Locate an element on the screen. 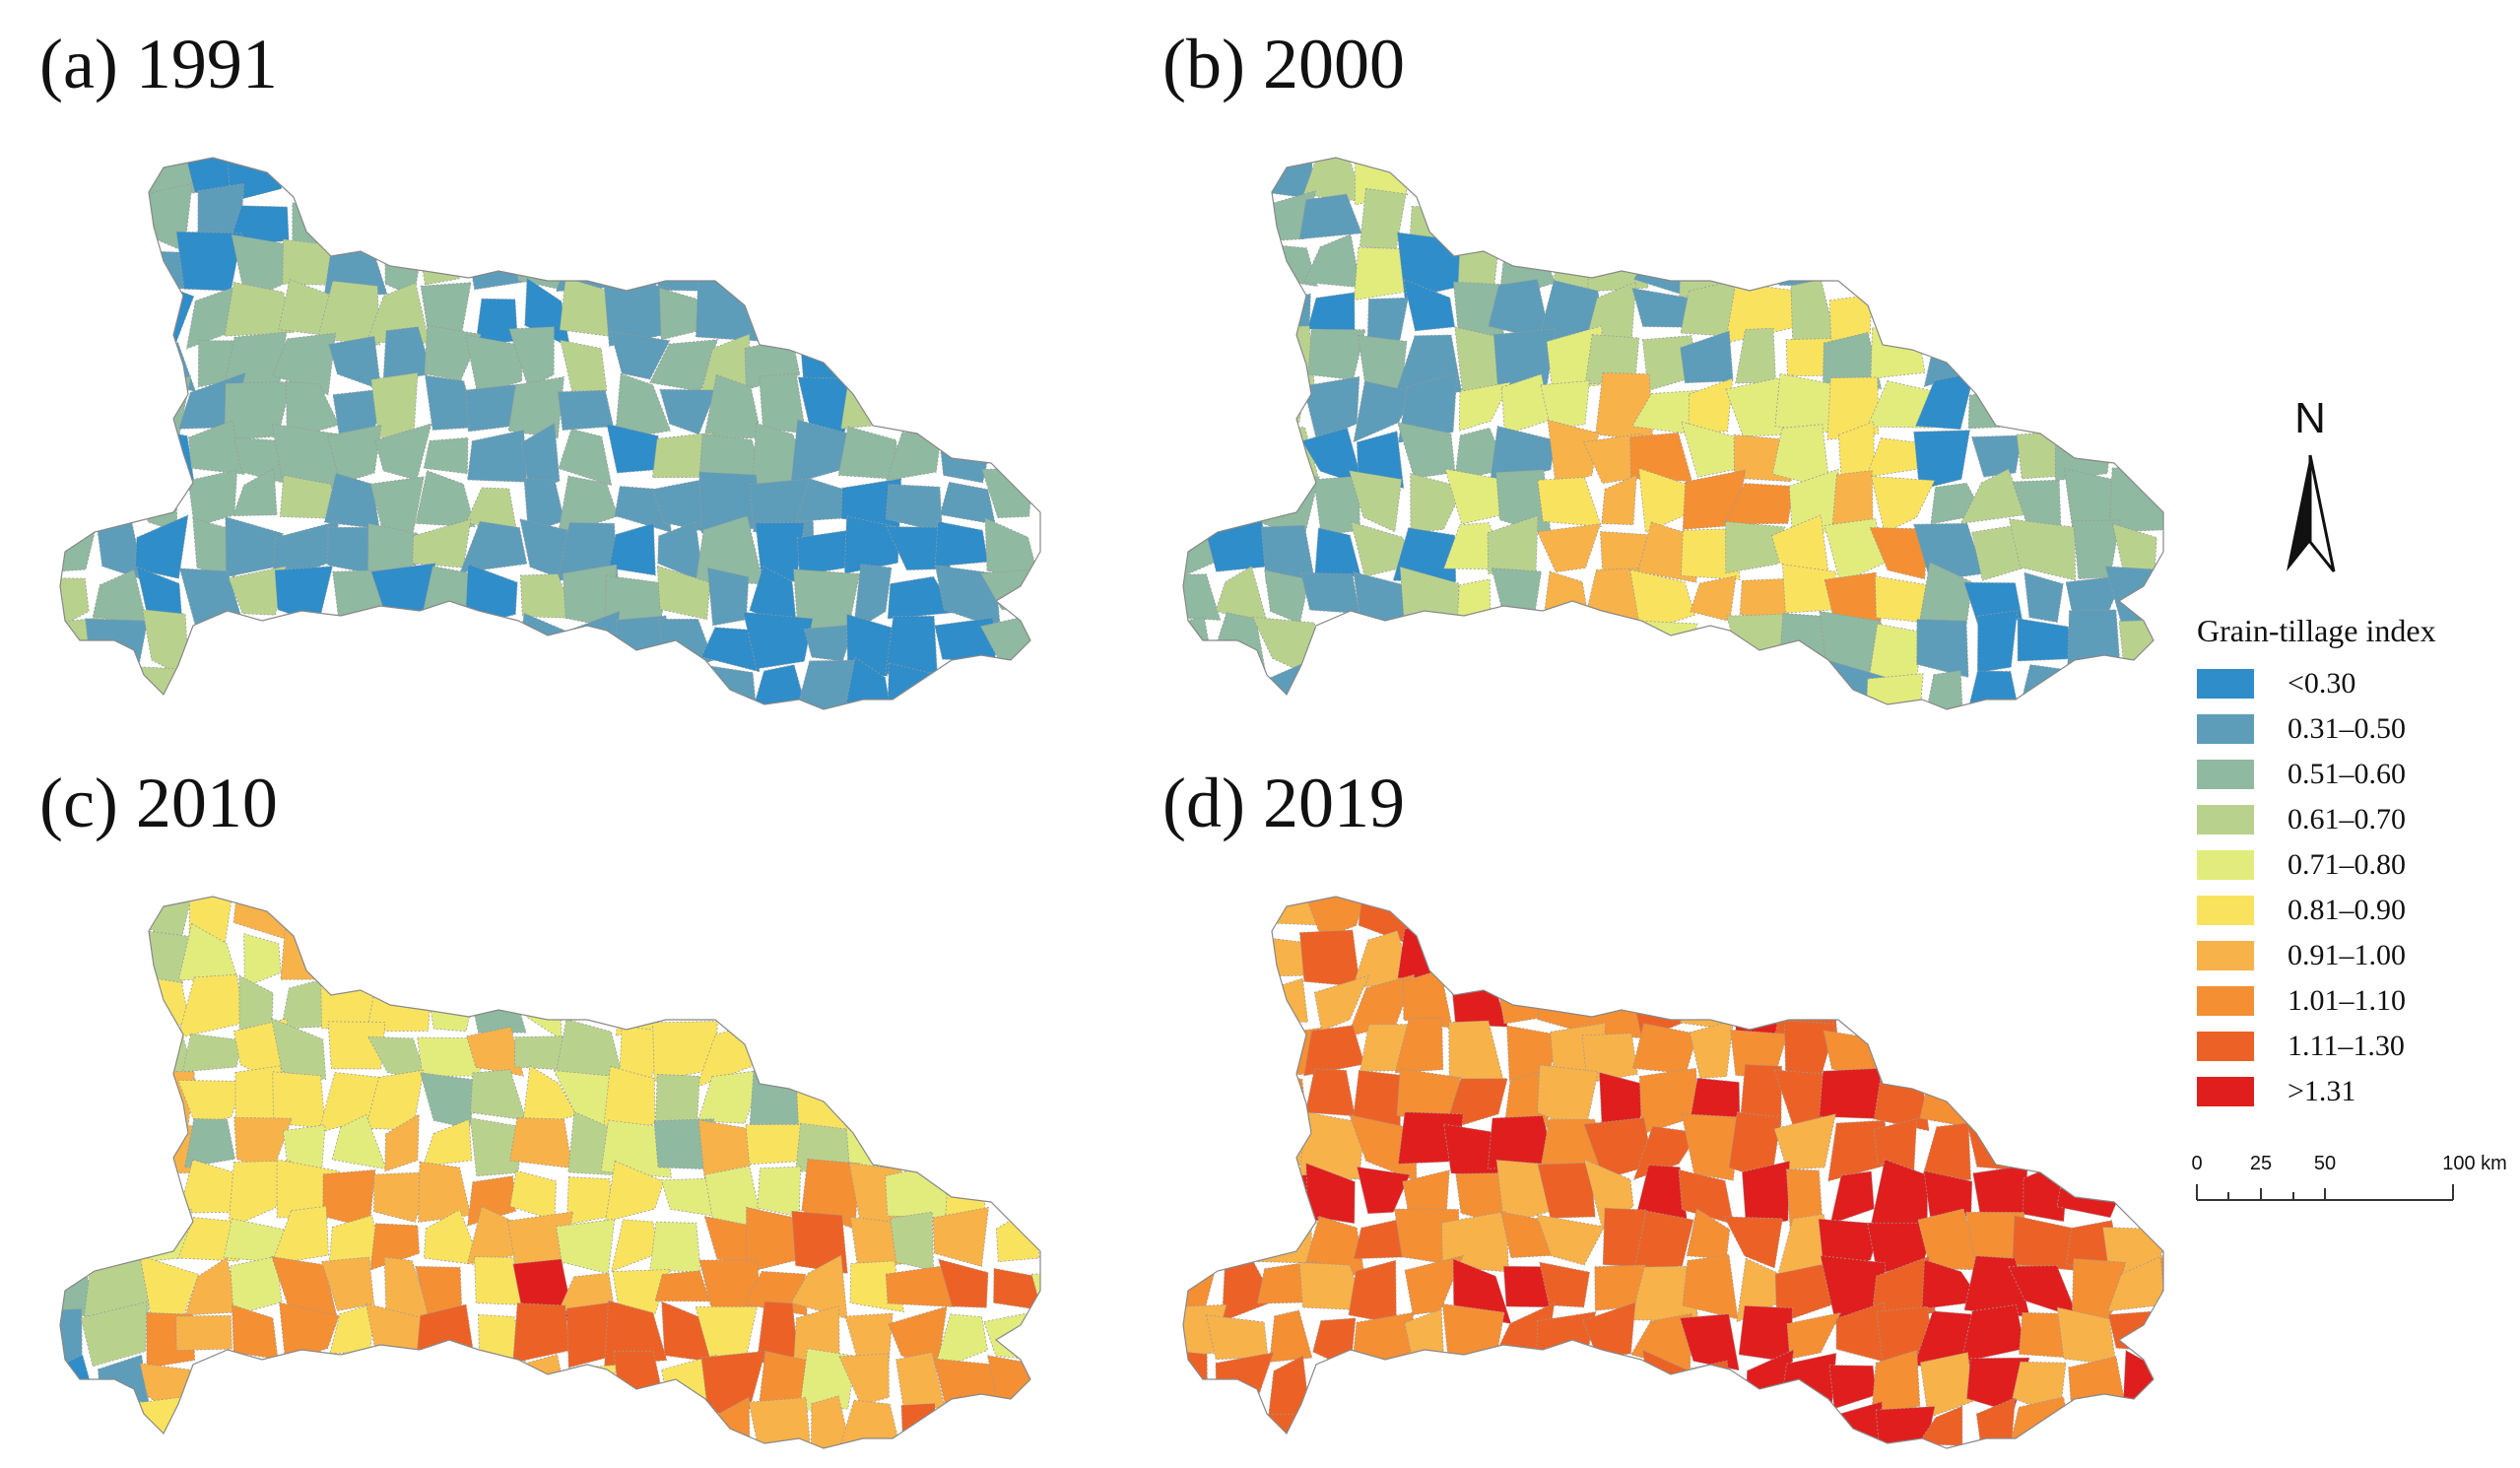  legend-label: 0.61–0.70 is located at coordinates (2347, 819).